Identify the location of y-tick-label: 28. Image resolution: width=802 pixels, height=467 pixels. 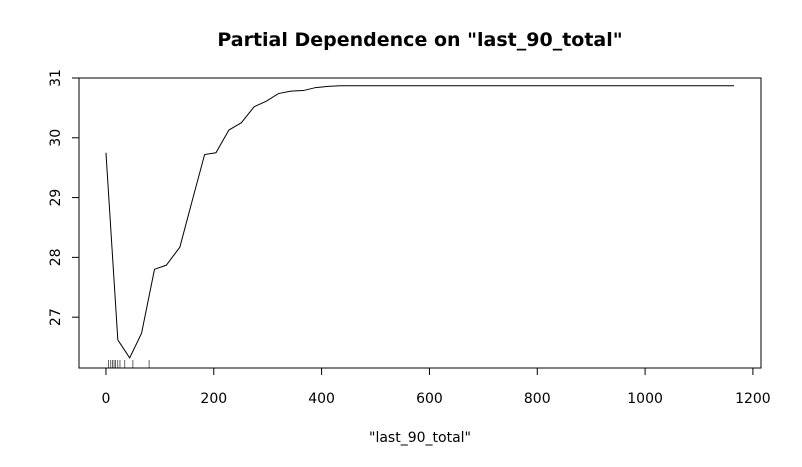
(56, 257).